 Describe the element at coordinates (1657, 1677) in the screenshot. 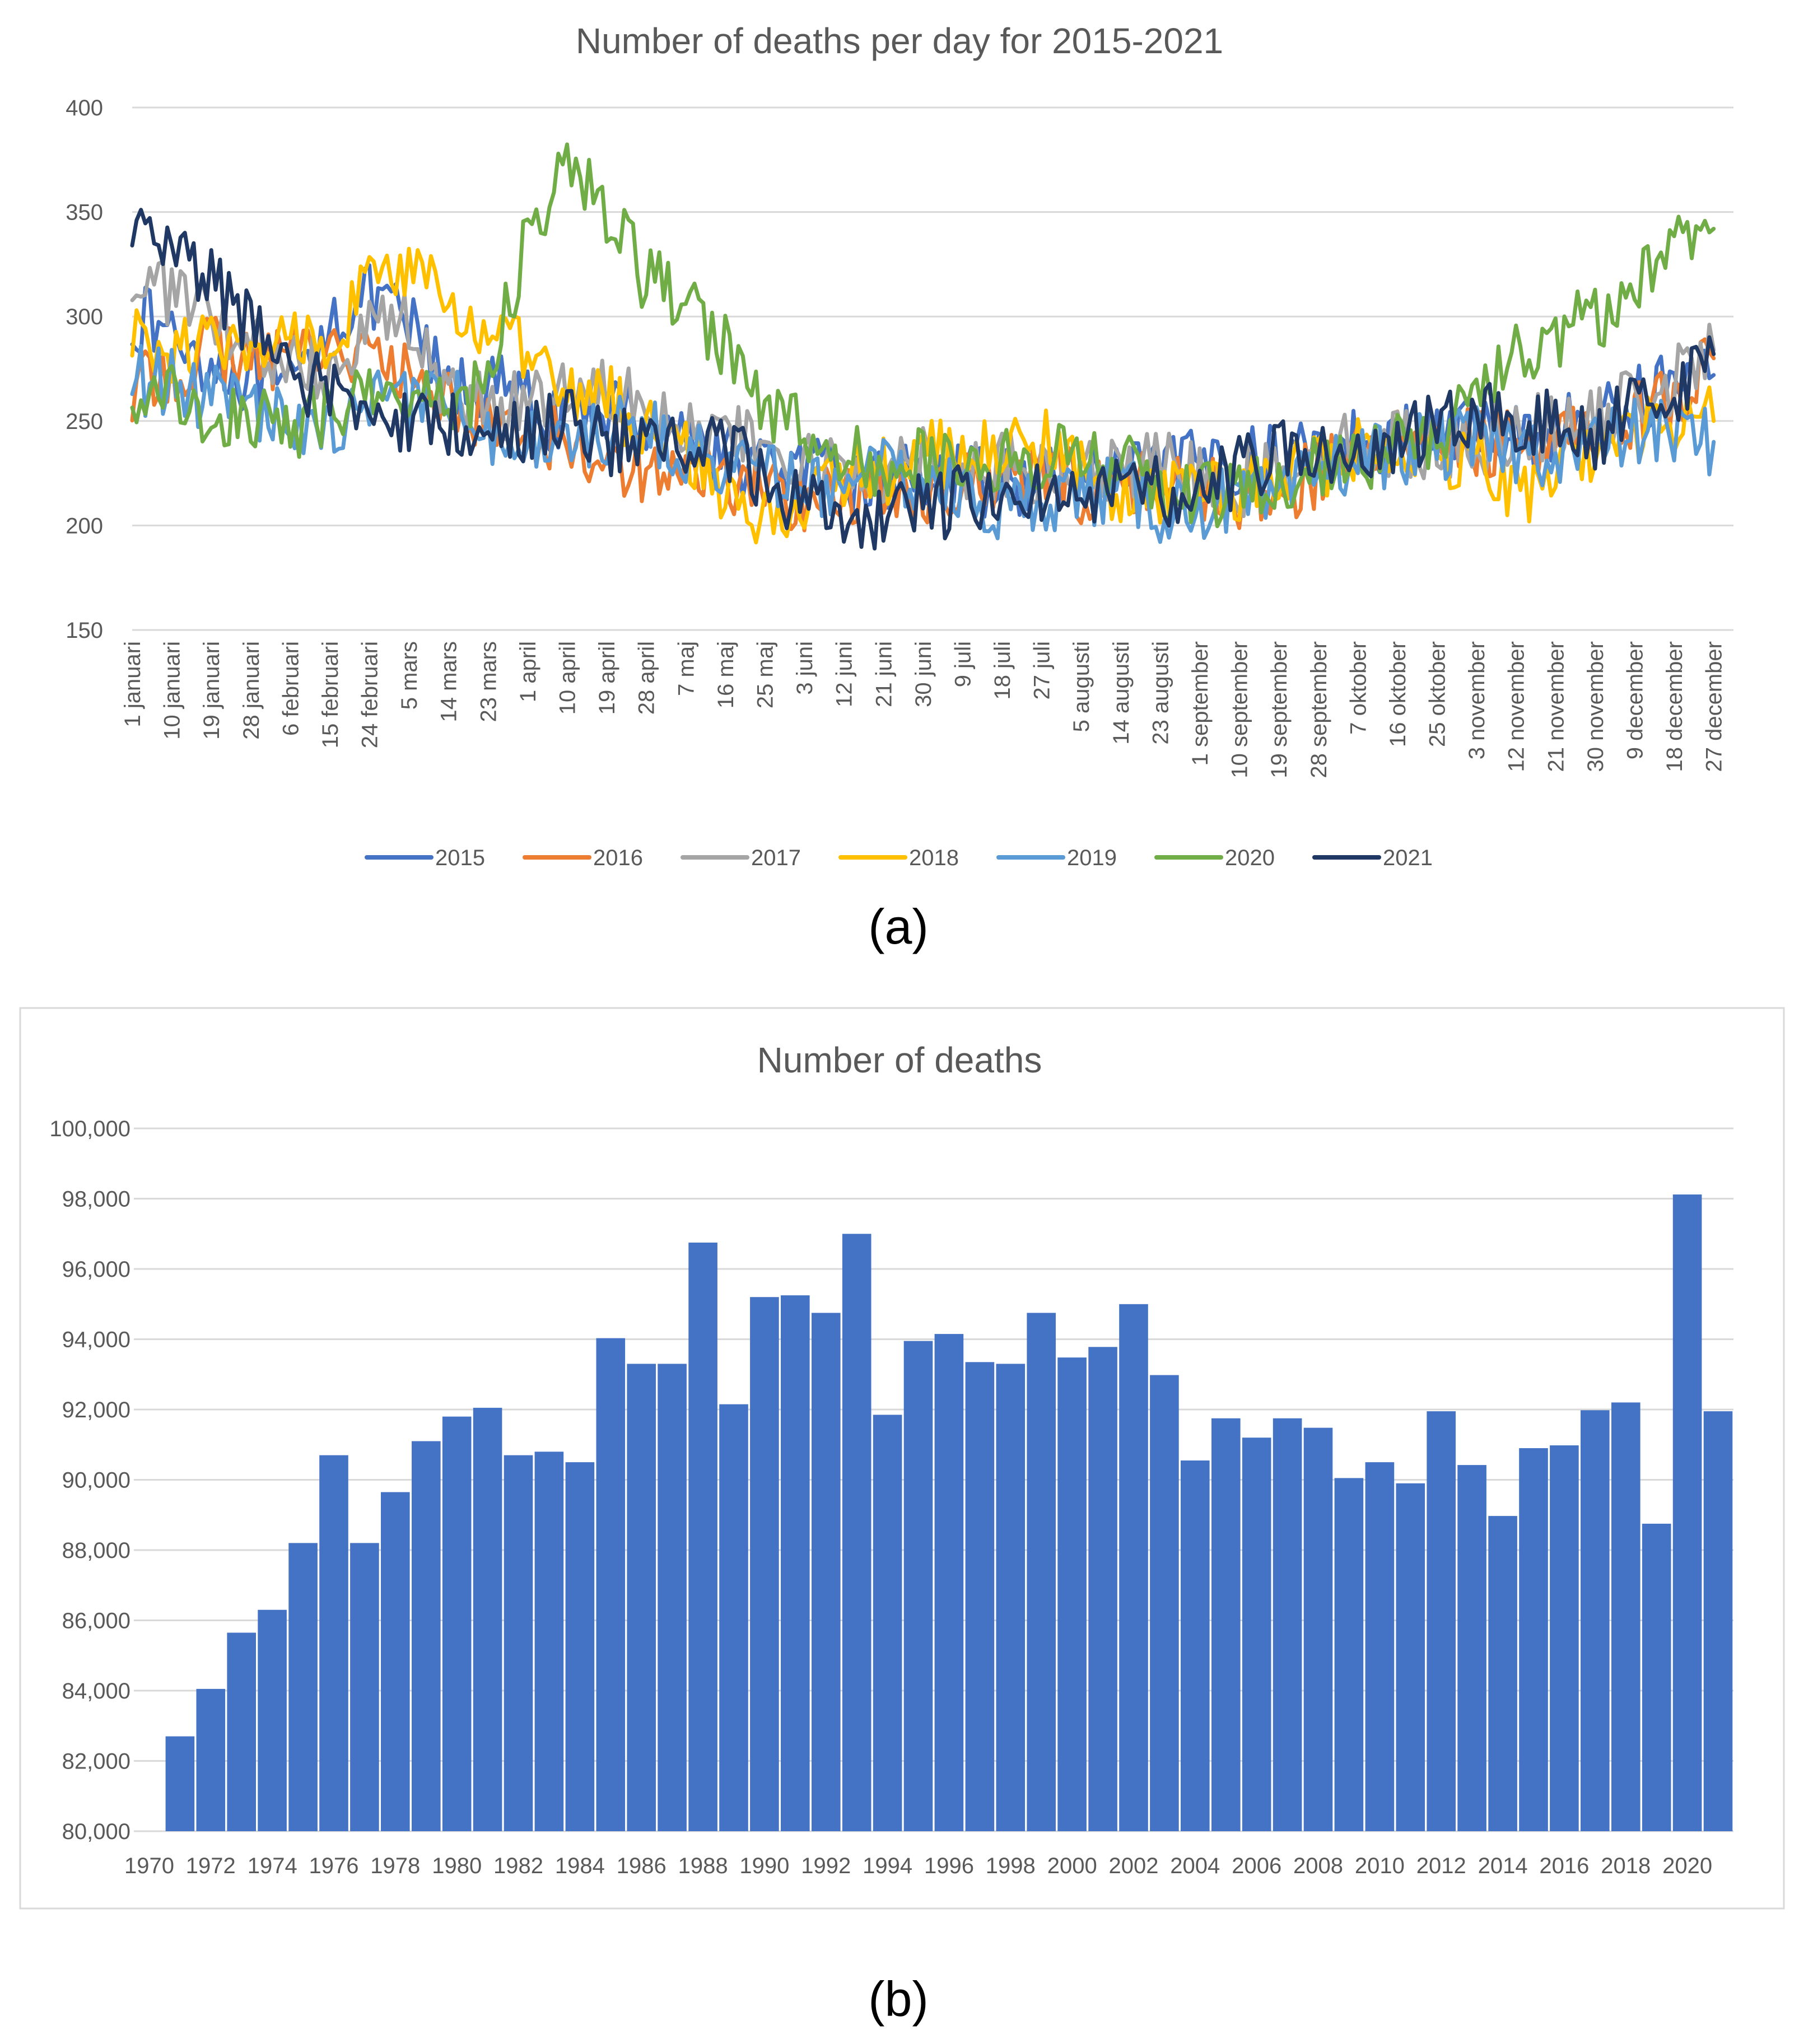

I see `bar-2019` at that location.